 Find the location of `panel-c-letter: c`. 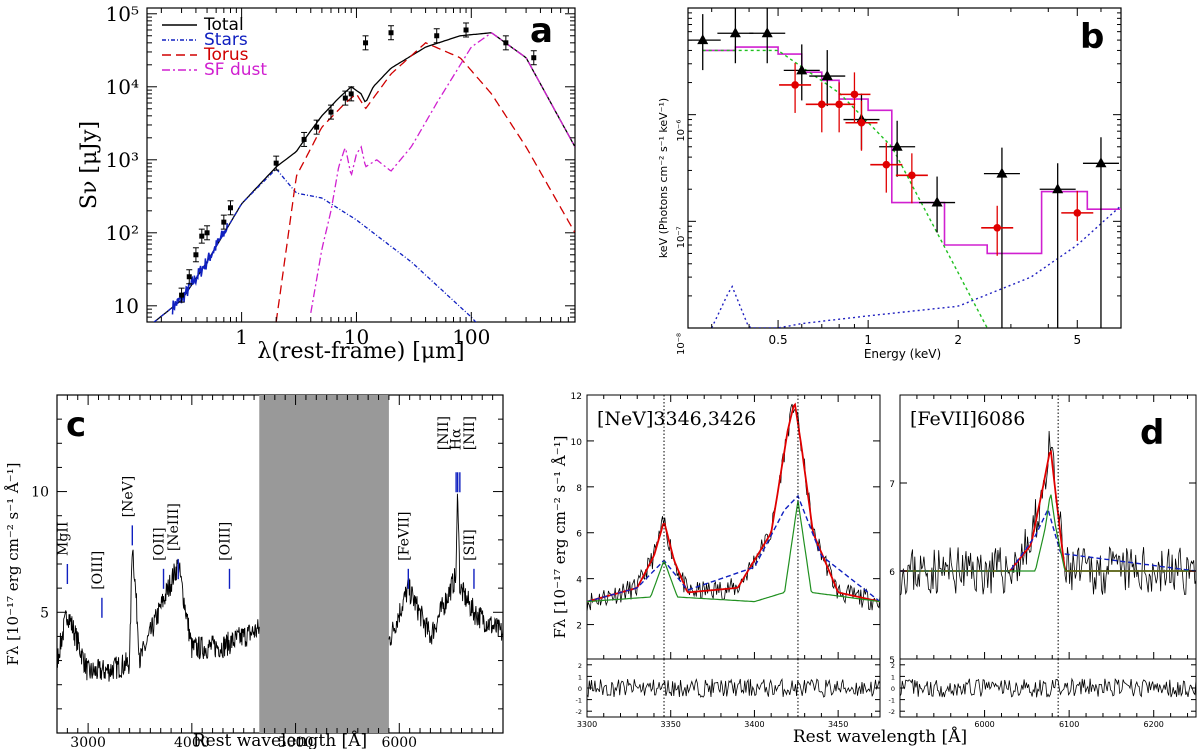

panel-c-letter: c is located at coordinates (76, 425).